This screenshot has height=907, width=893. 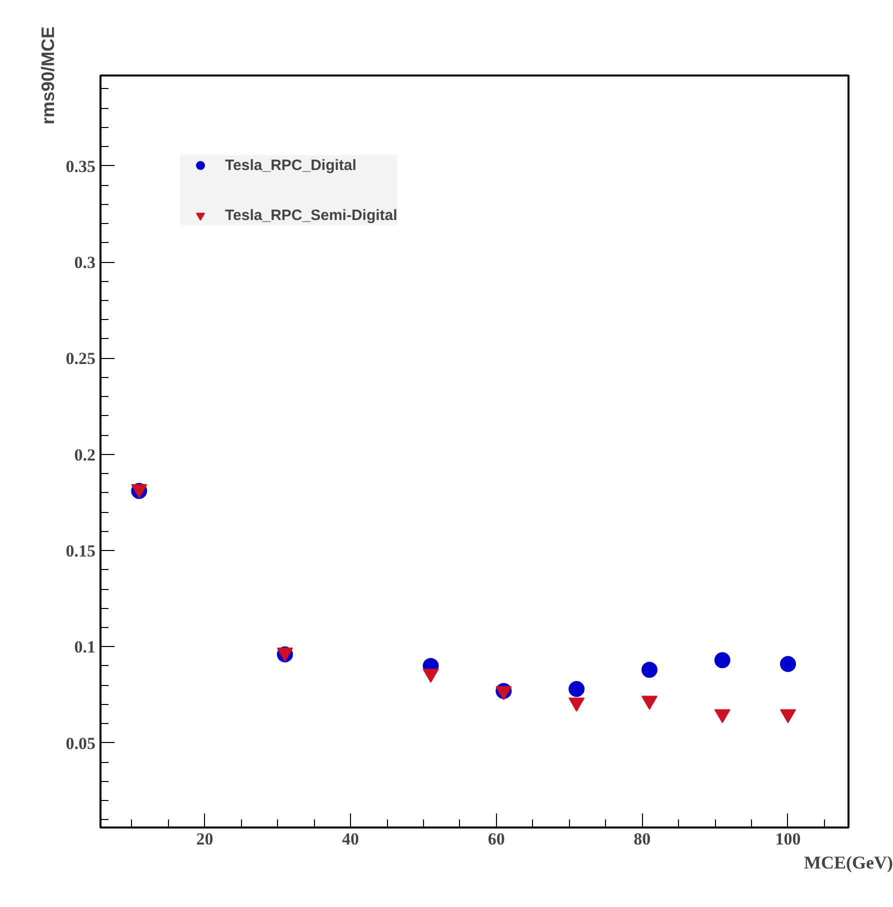 I want to click on x-tick-label: 20, so click(x=205, y=839).